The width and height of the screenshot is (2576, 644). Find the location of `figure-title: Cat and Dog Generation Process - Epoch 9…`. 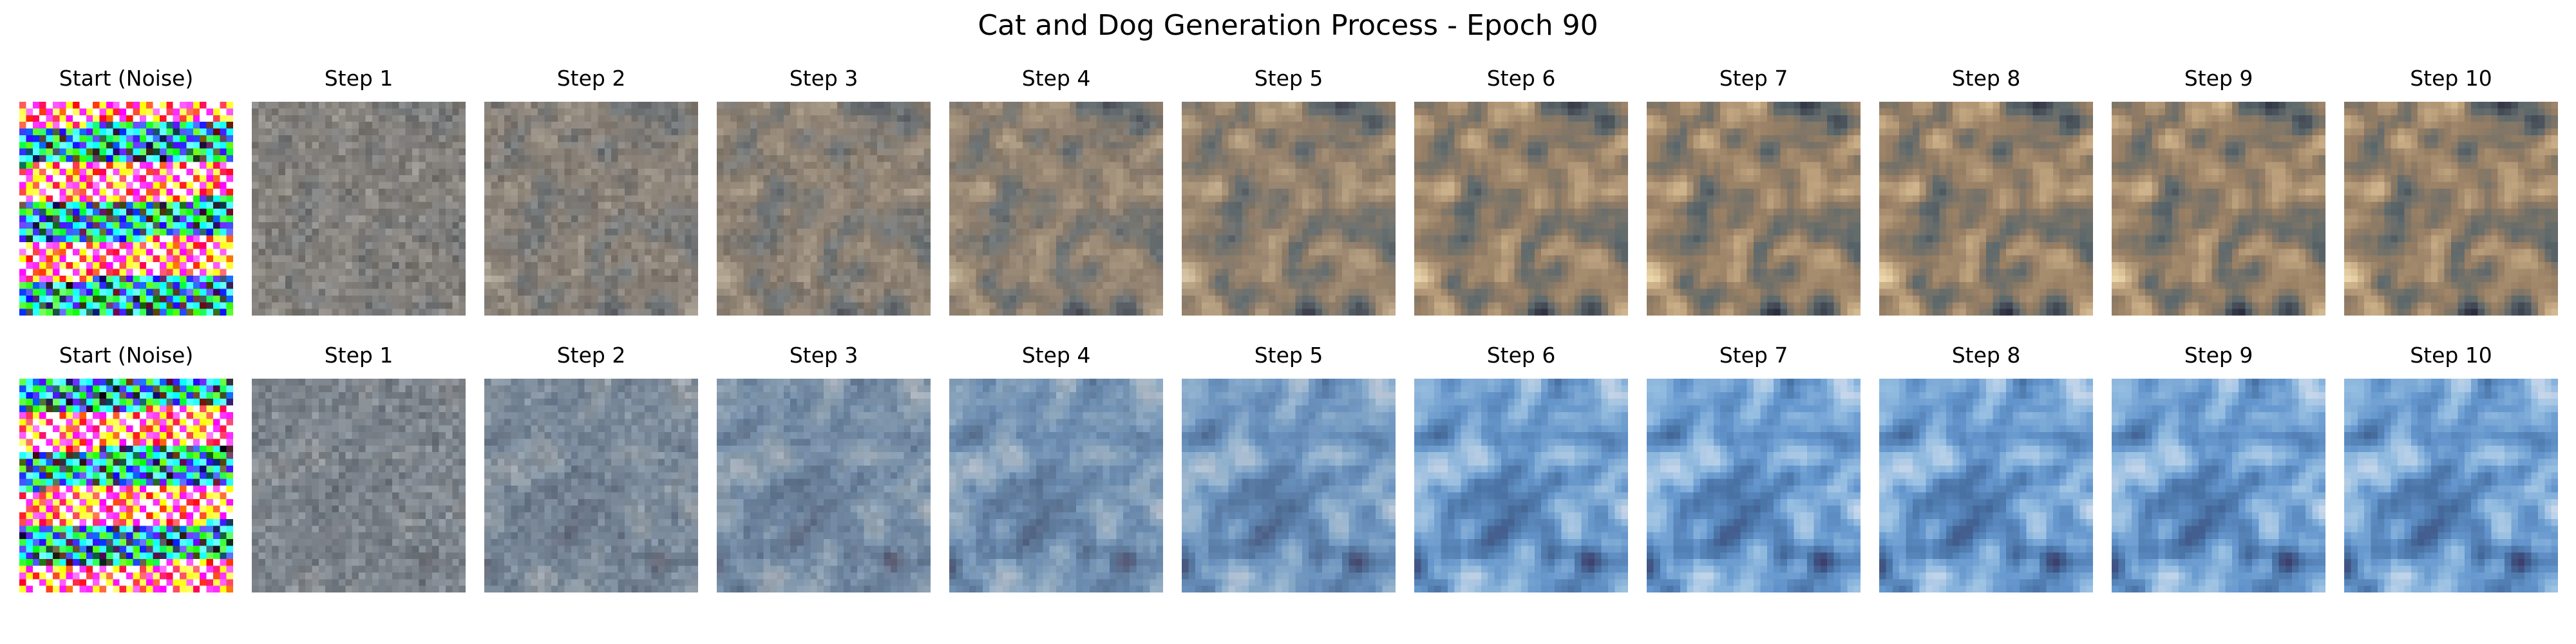

figure-title: Cat and Dog Generation Process - Epoch 9… is located at coordinates (1288, 26).